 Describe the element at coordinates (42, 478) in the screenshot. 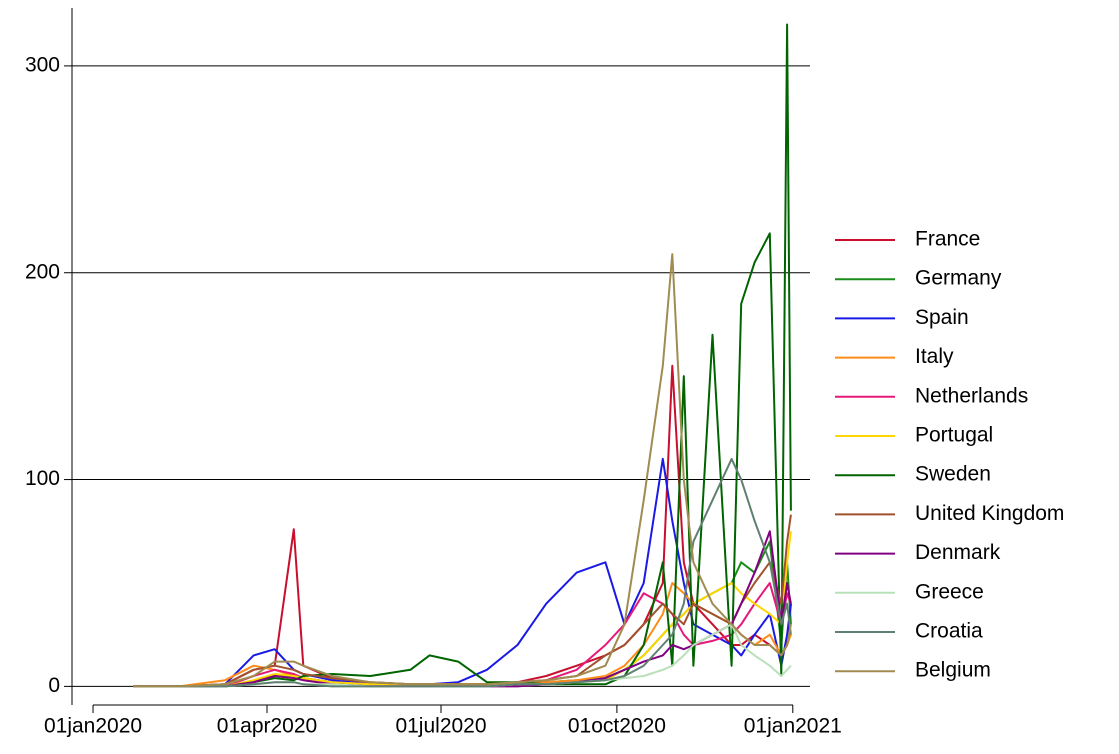

I see `y-tick-label: 100` at that location.